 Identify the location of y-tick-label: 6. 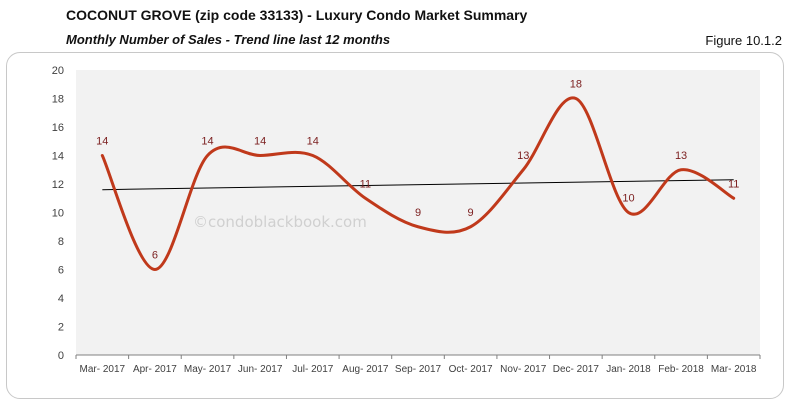
(61, 271).